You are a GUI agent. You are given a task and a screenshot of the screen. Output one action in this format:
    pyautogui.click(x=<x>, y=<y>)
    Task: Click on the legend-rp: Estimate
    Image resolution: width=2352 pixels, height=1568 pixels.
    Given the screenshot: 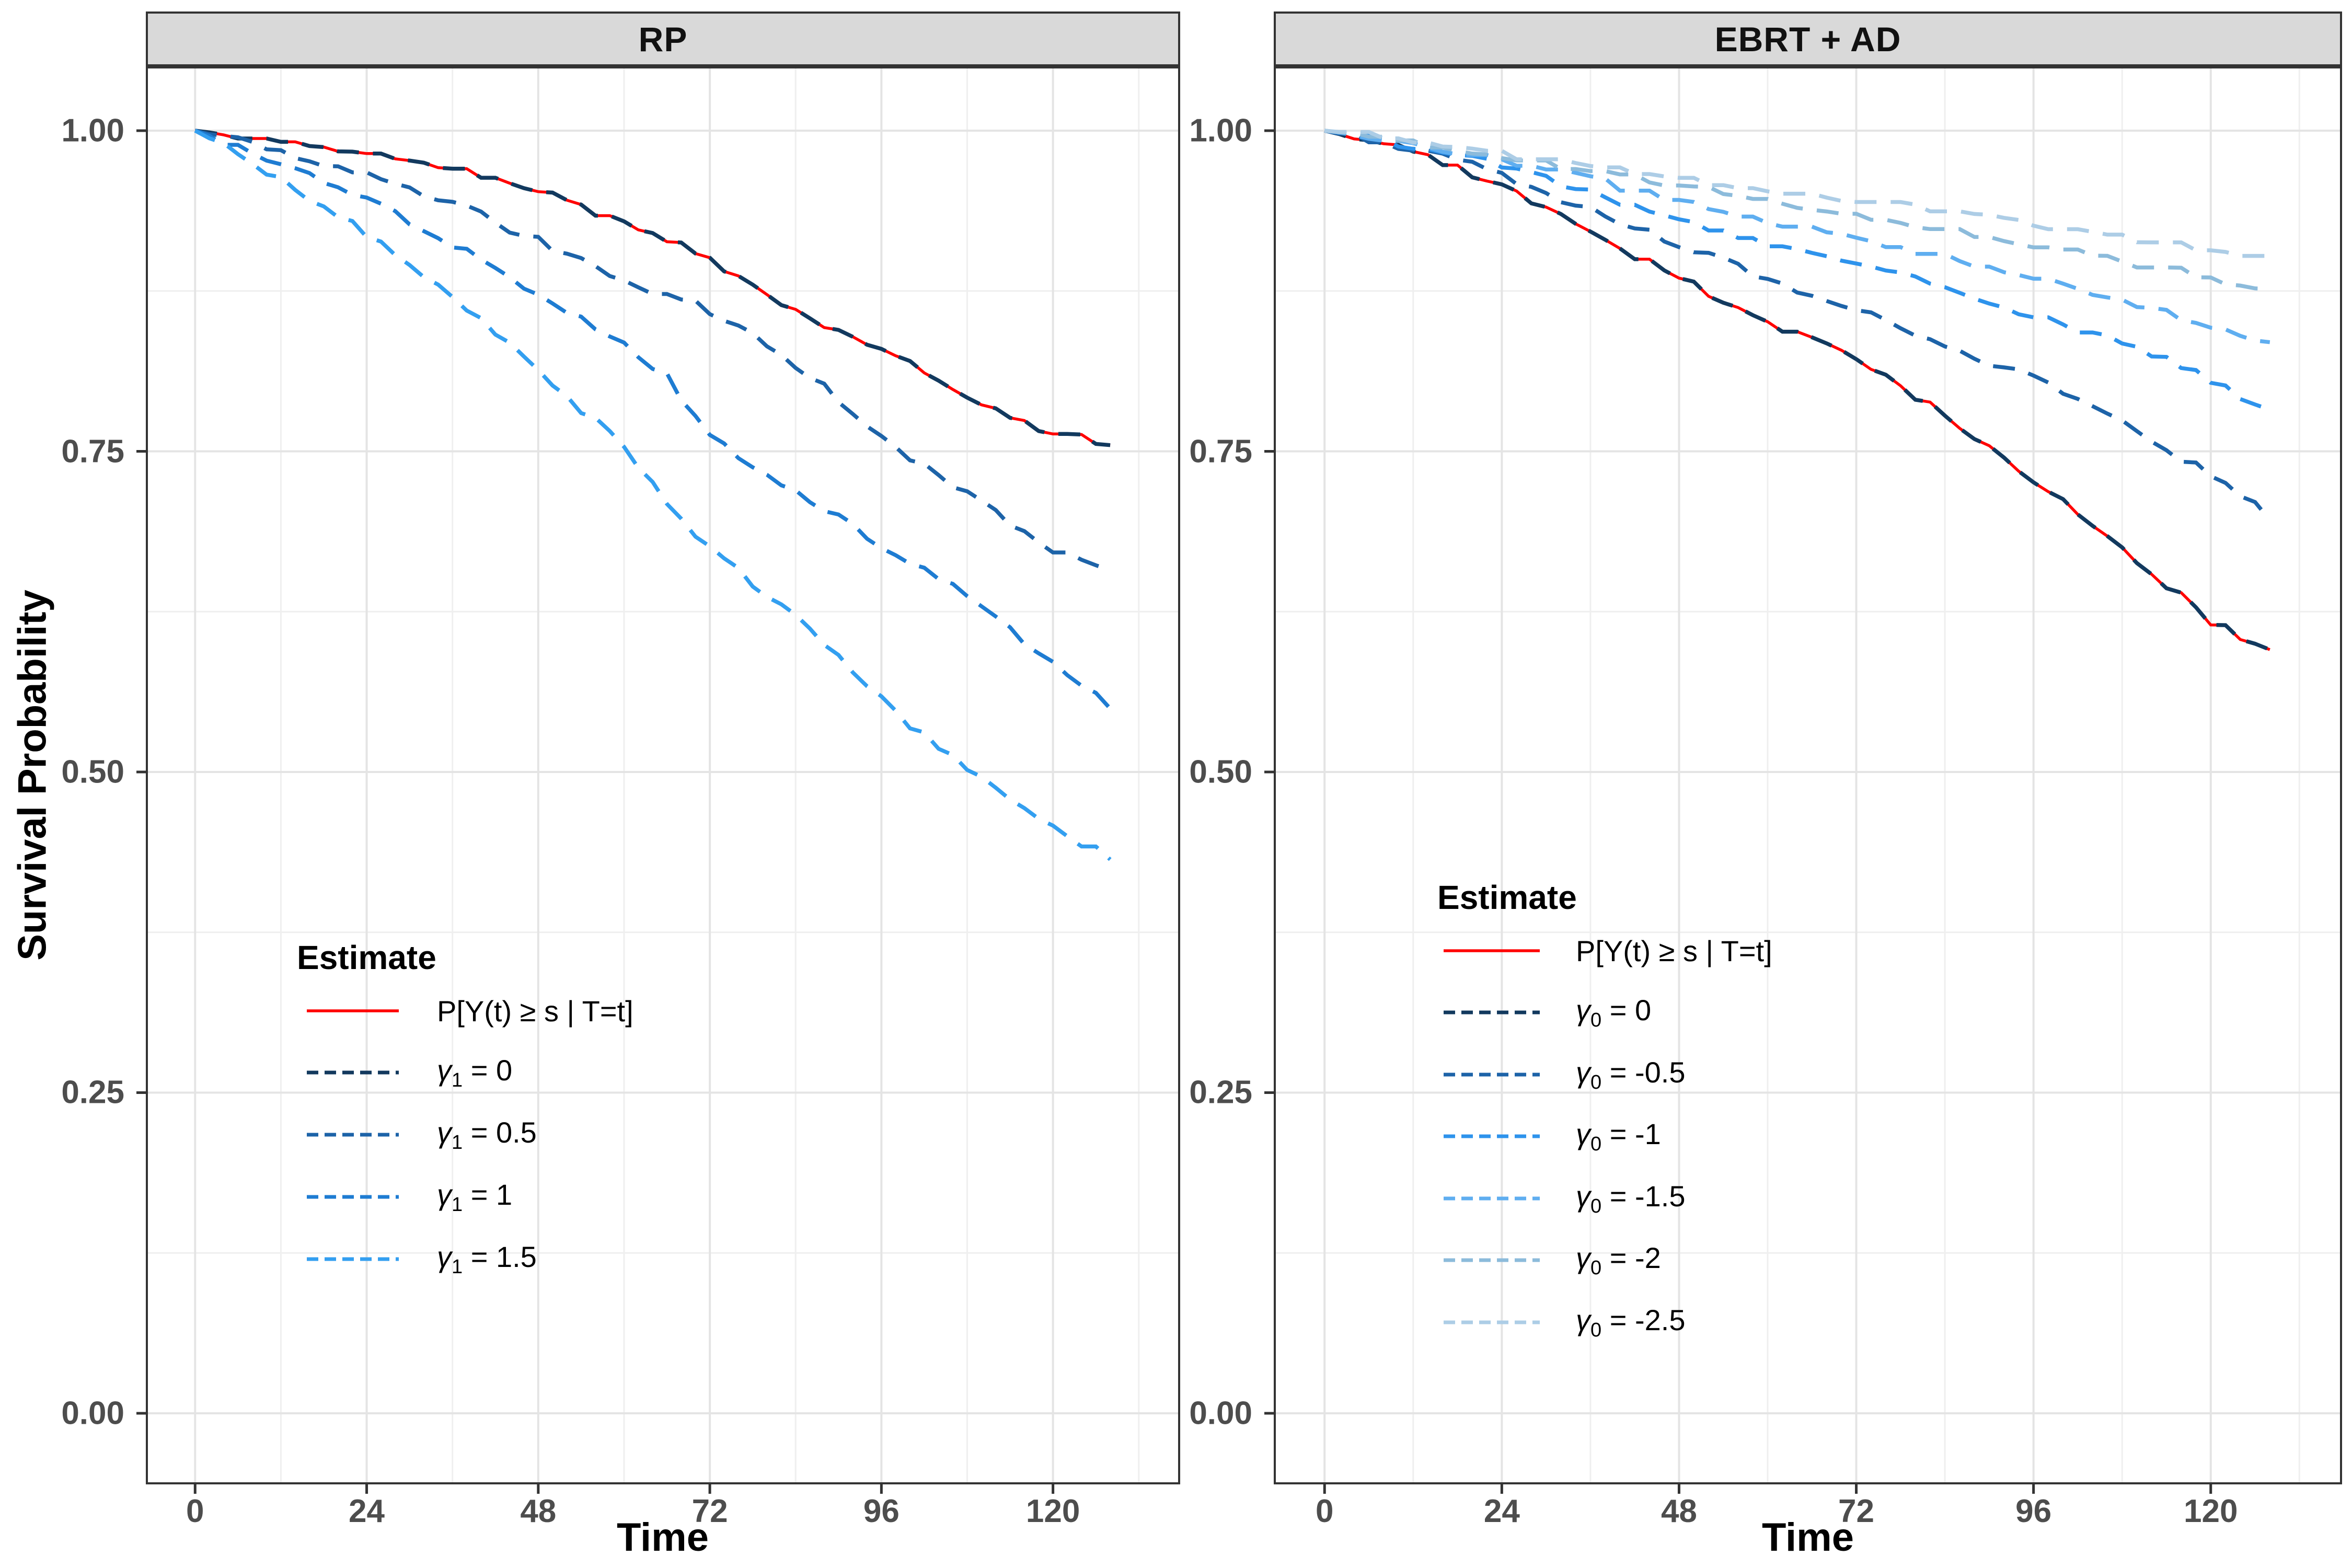 What is the action you would take?
    pyautogui.click(x=366, y=965)
    